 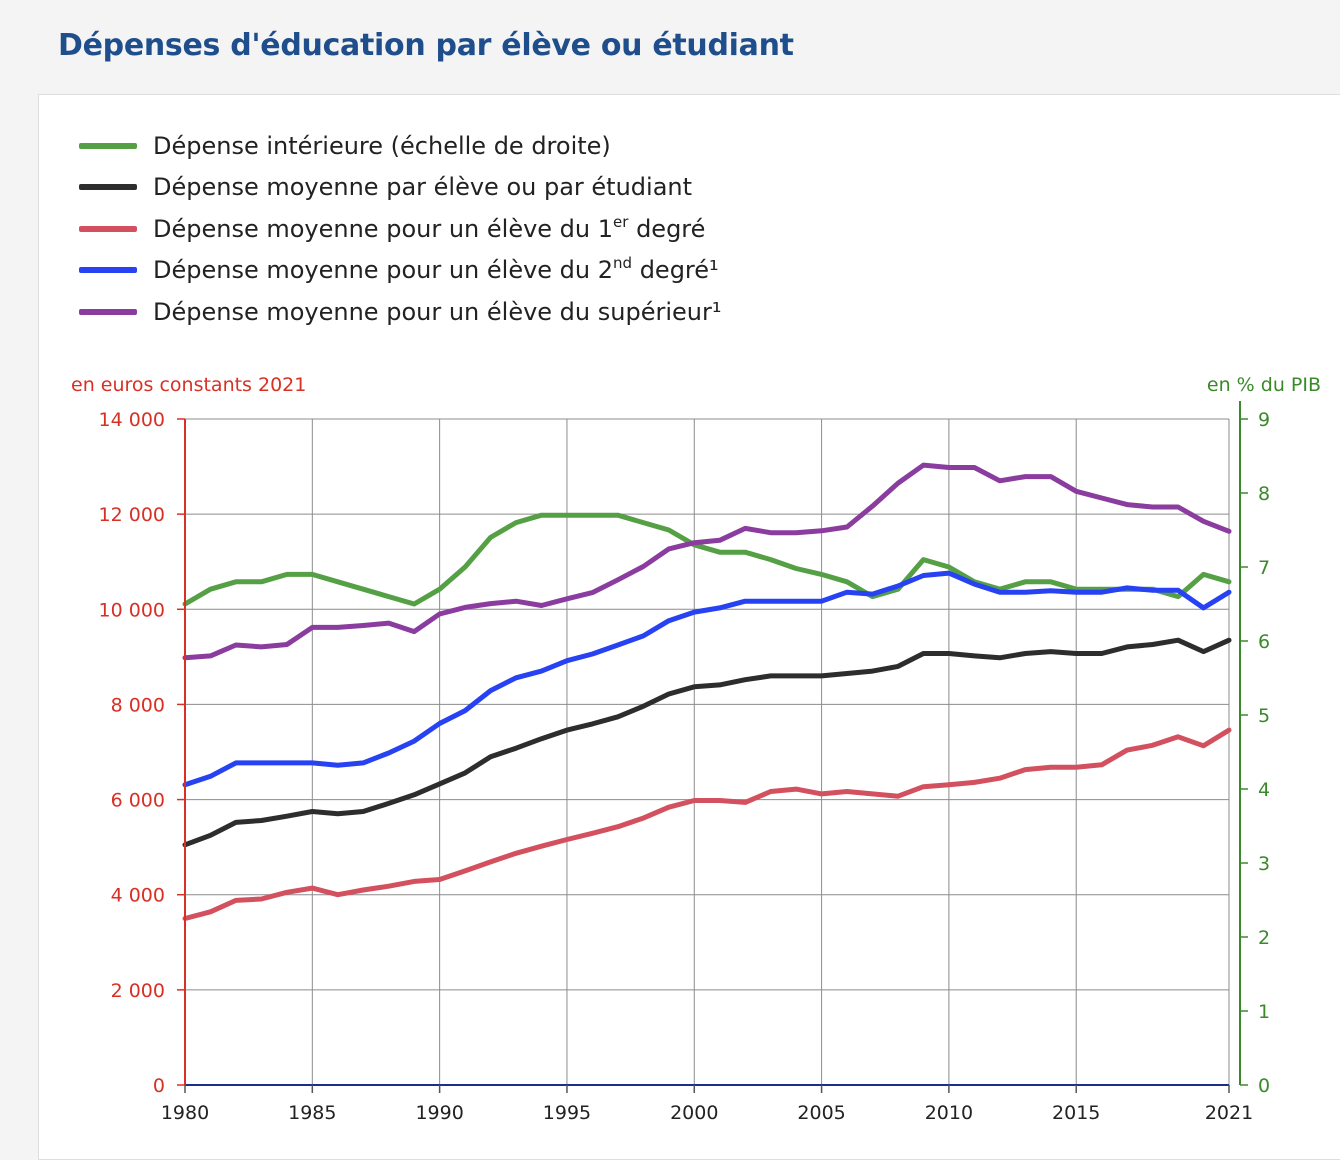 I want to click on left-tick-label: 10 000, so click(x=132, y=610).